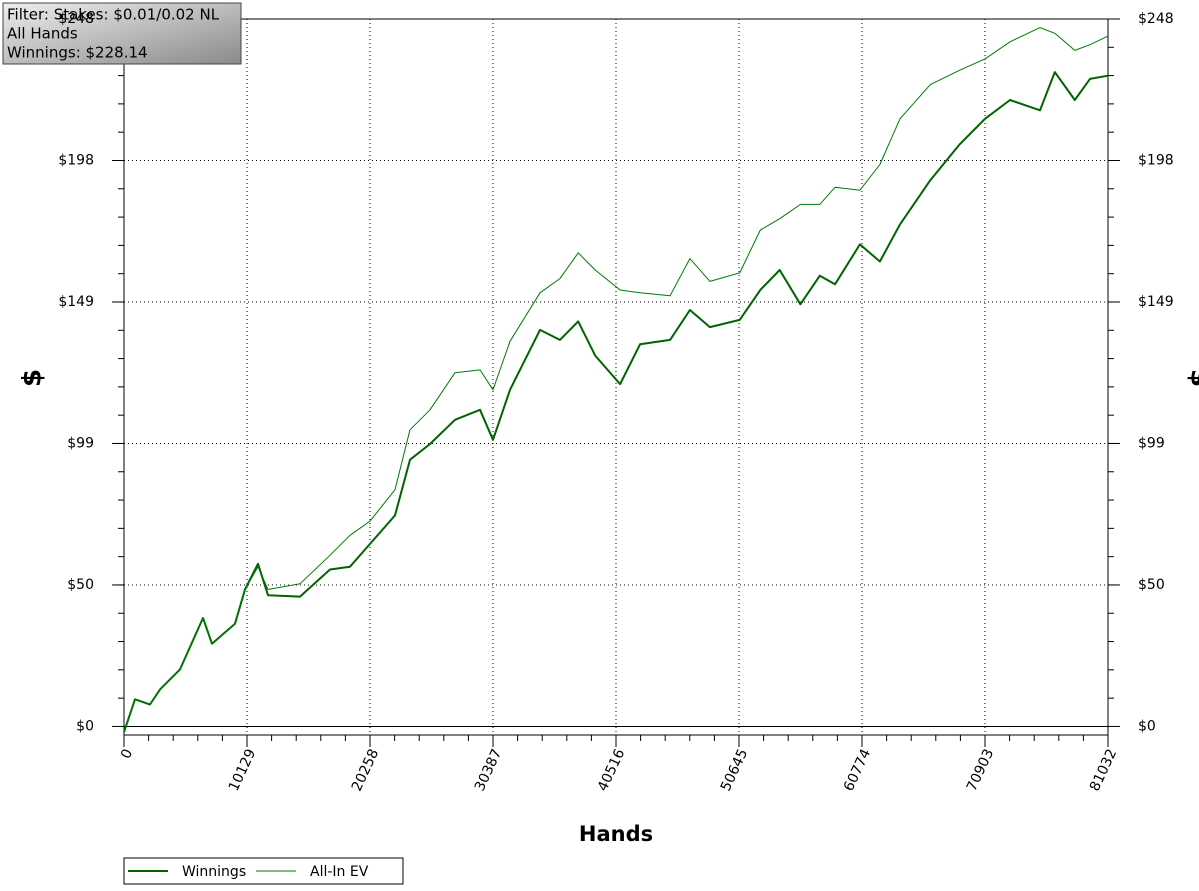 Image resolution: width=1199 pixels, height=891 pixels. Describe the element at coordinates (76, 19) in the screenshot. I see `y-tick-label: $248` at that location.